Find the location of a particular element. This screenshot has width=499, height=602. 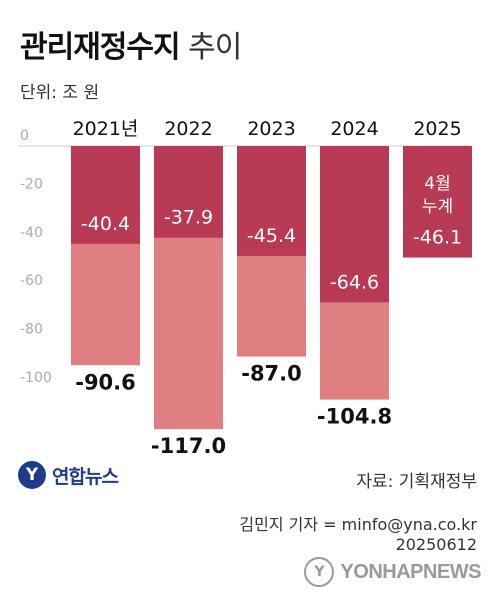

y-tick-label: -60 is located at coordinates (31, 281).